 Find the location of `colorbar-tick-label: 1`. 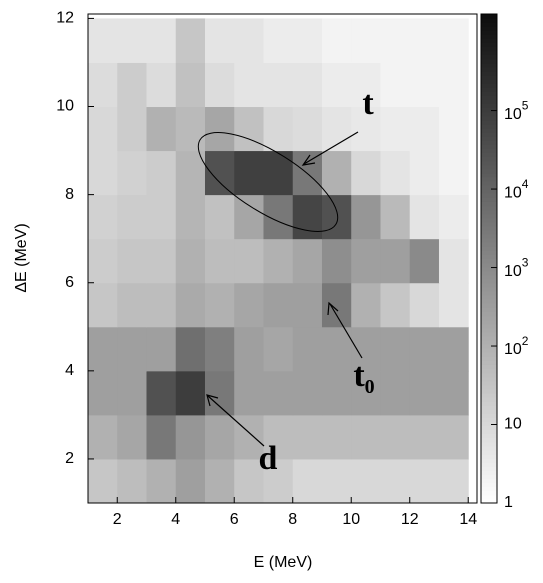

colorbar-tick-label: 1 is located at coordinates (508, 502).